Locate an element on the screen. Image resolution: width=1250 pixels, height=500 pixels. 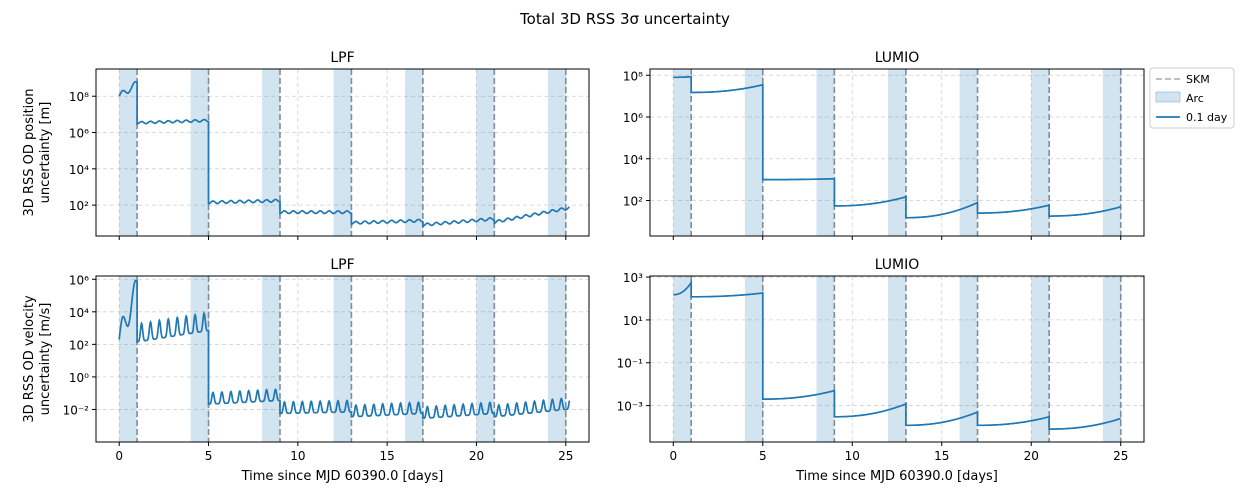
y-axis-label: uncertainty [m/s] is located at coordinates (45, 359).